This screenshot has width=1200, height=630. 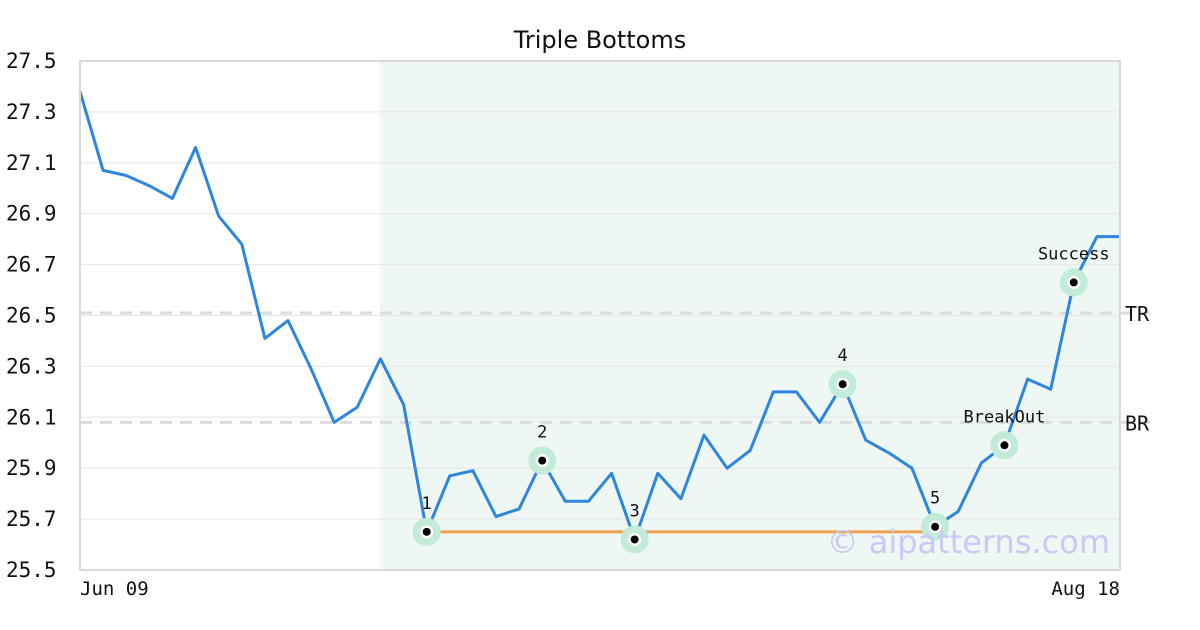 What do you see at coordinates (1004, 417) in the screenshot?
I see `marker-label: BreakOut` at bounding box center [1004, 417].